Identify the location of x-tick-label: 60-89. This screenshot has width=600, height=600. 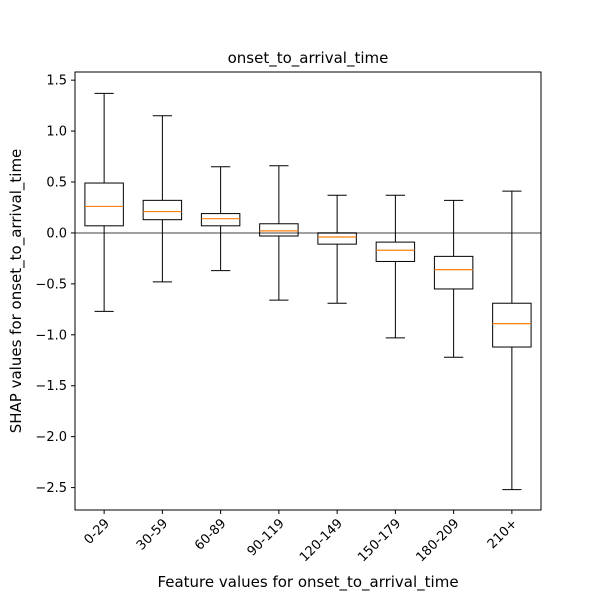
(210, 534).